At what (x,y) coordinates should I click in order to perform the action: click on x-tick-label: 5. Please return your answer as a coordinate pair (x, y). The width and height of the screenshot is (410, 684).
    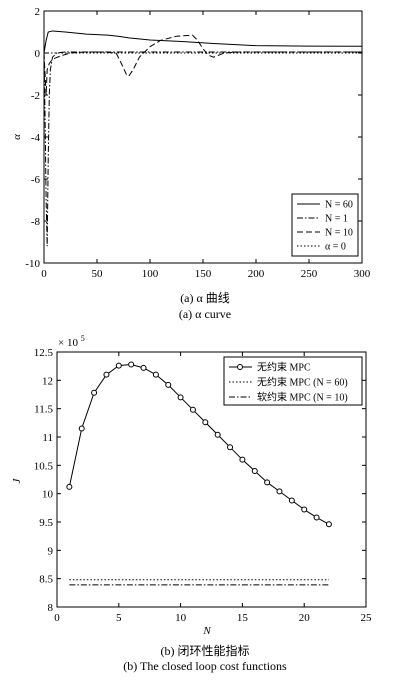
    Looking at the image, I should click on (119, 618).